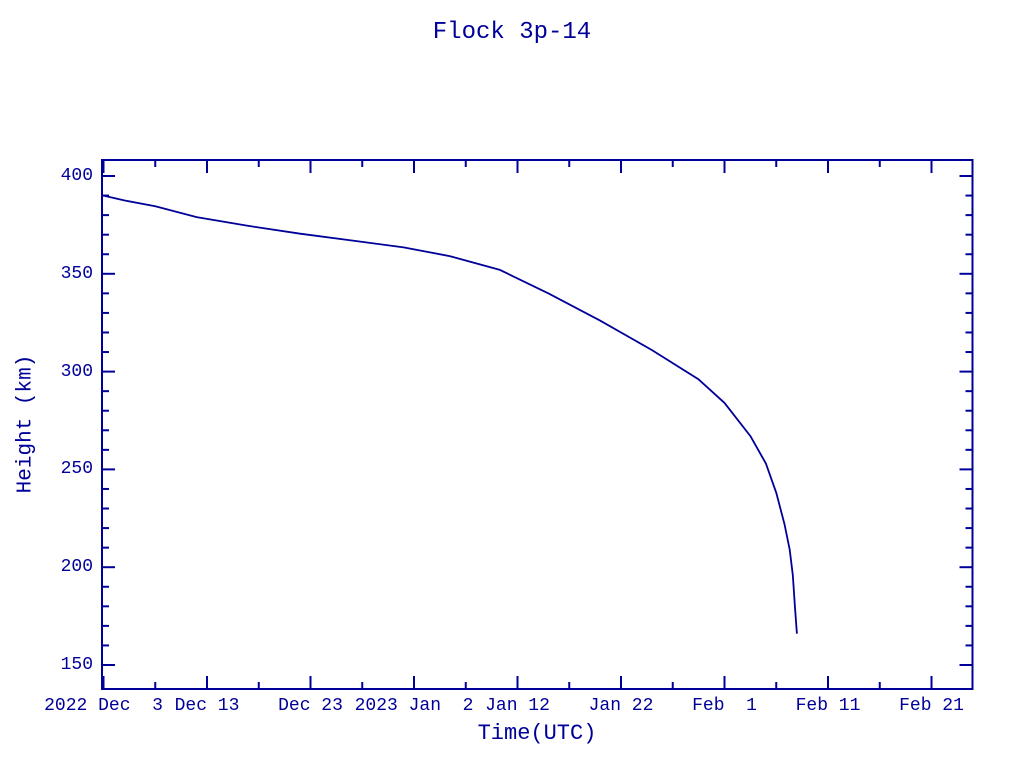 The width and height of the screenshot is (1024, 768). I want to click on x-tick-label: 2023 Jan 2, so click(414, 706).